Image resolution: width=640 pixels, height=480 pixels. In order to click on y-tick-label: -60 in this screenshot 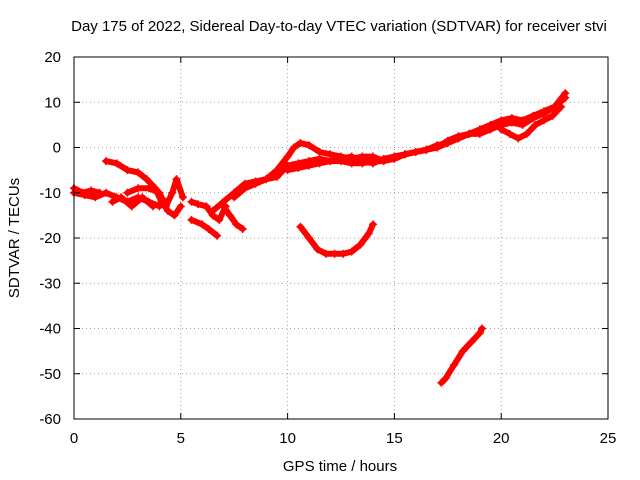, I will do `click(50, 419)`.